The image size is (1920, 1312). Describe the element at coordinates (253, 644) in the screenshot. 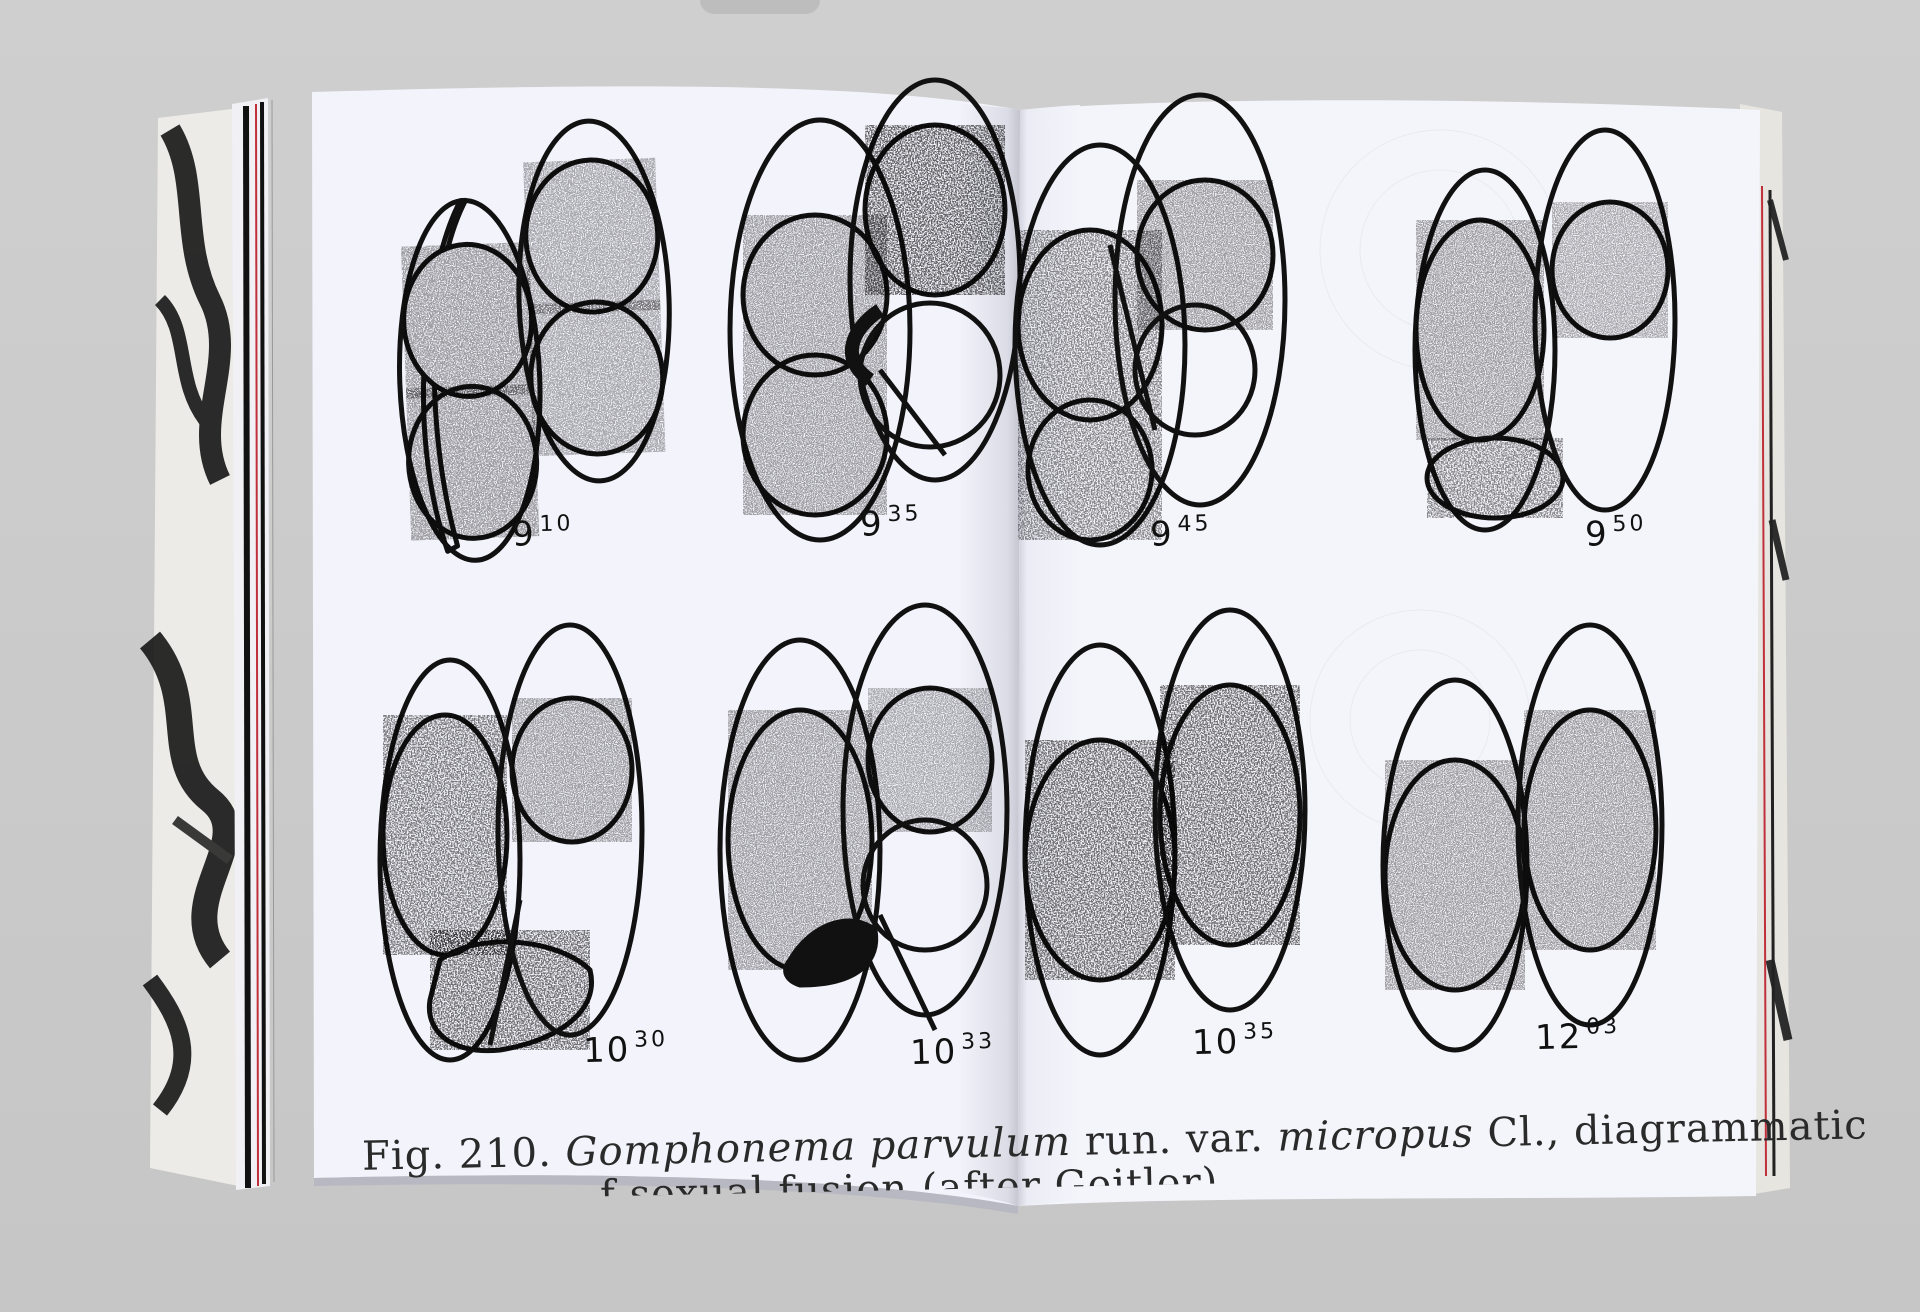

I see `page-stack-left` at that location.